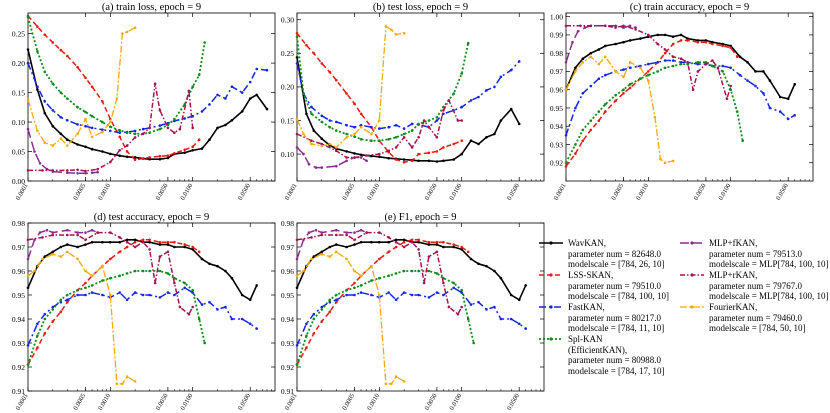 The image size is (830, 413). Describe the element at coordinates (104, 402) in the screenshot. I see `x-tick-label: 0.0010` at that location.